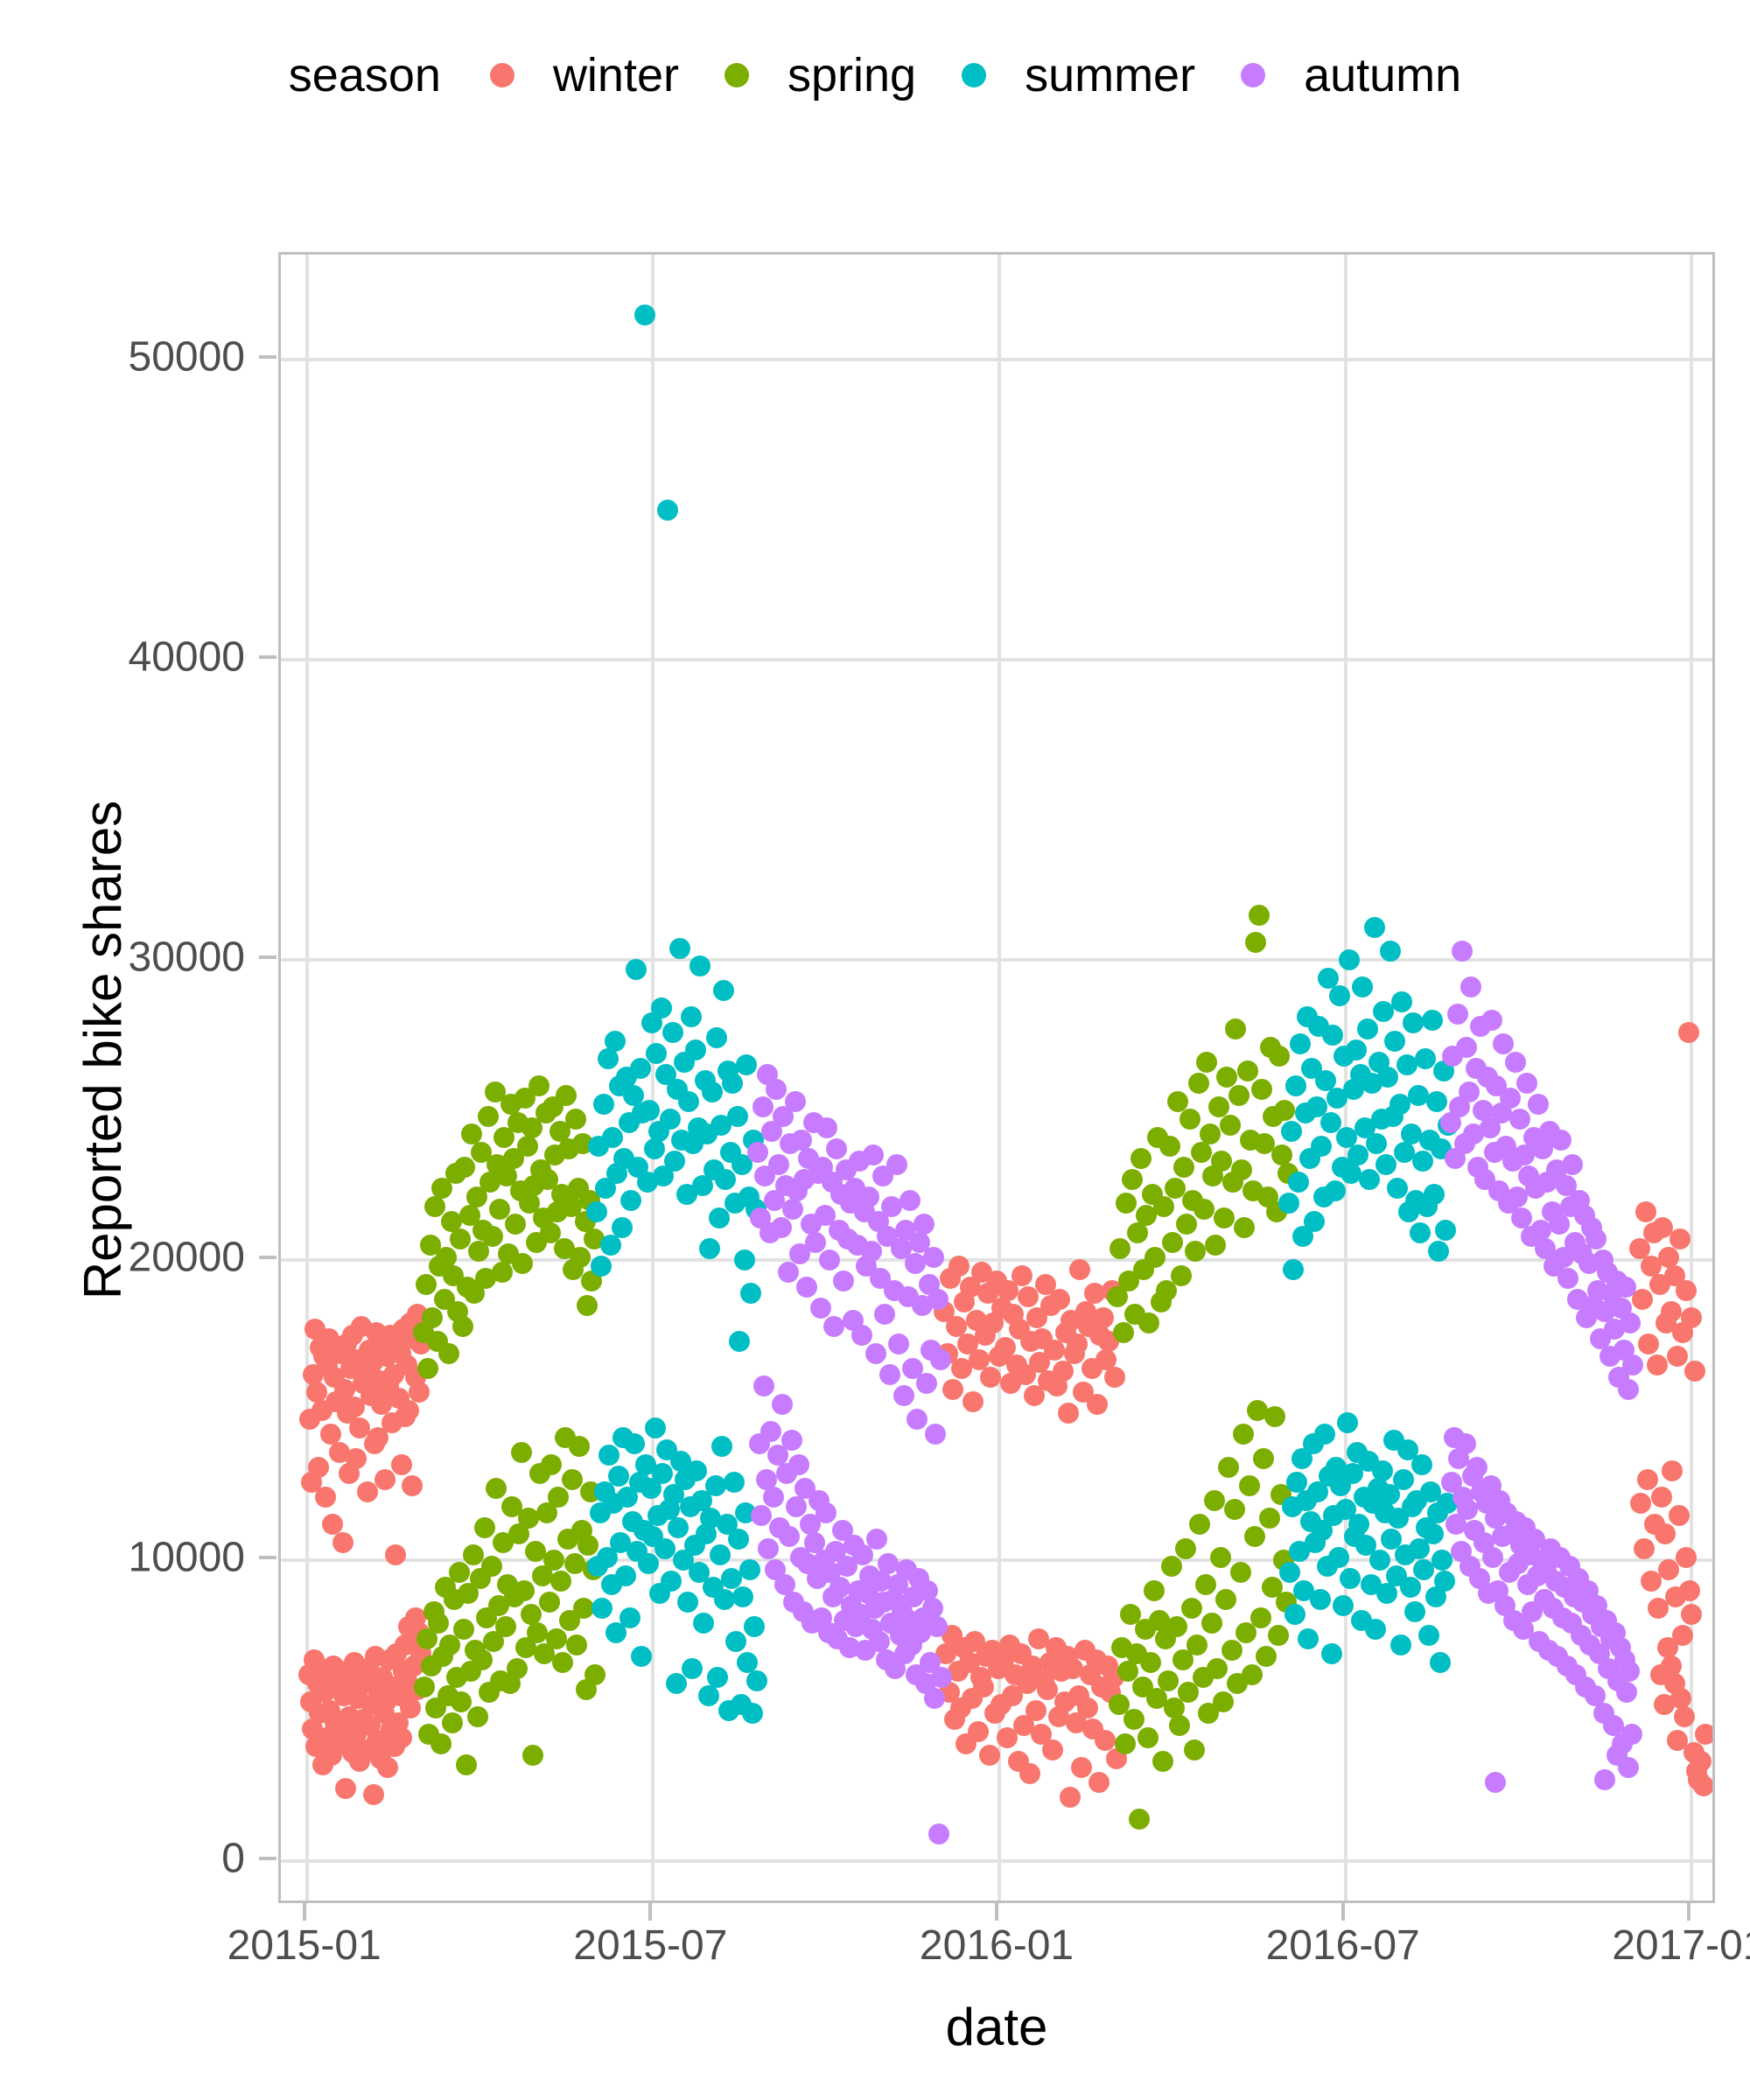 This screenshot has height=2100, width=1750. What do you see at coordinates (820, 75) in the screenshot?
I see `legend-item-spring: spring` at bounding box center [820, 75].